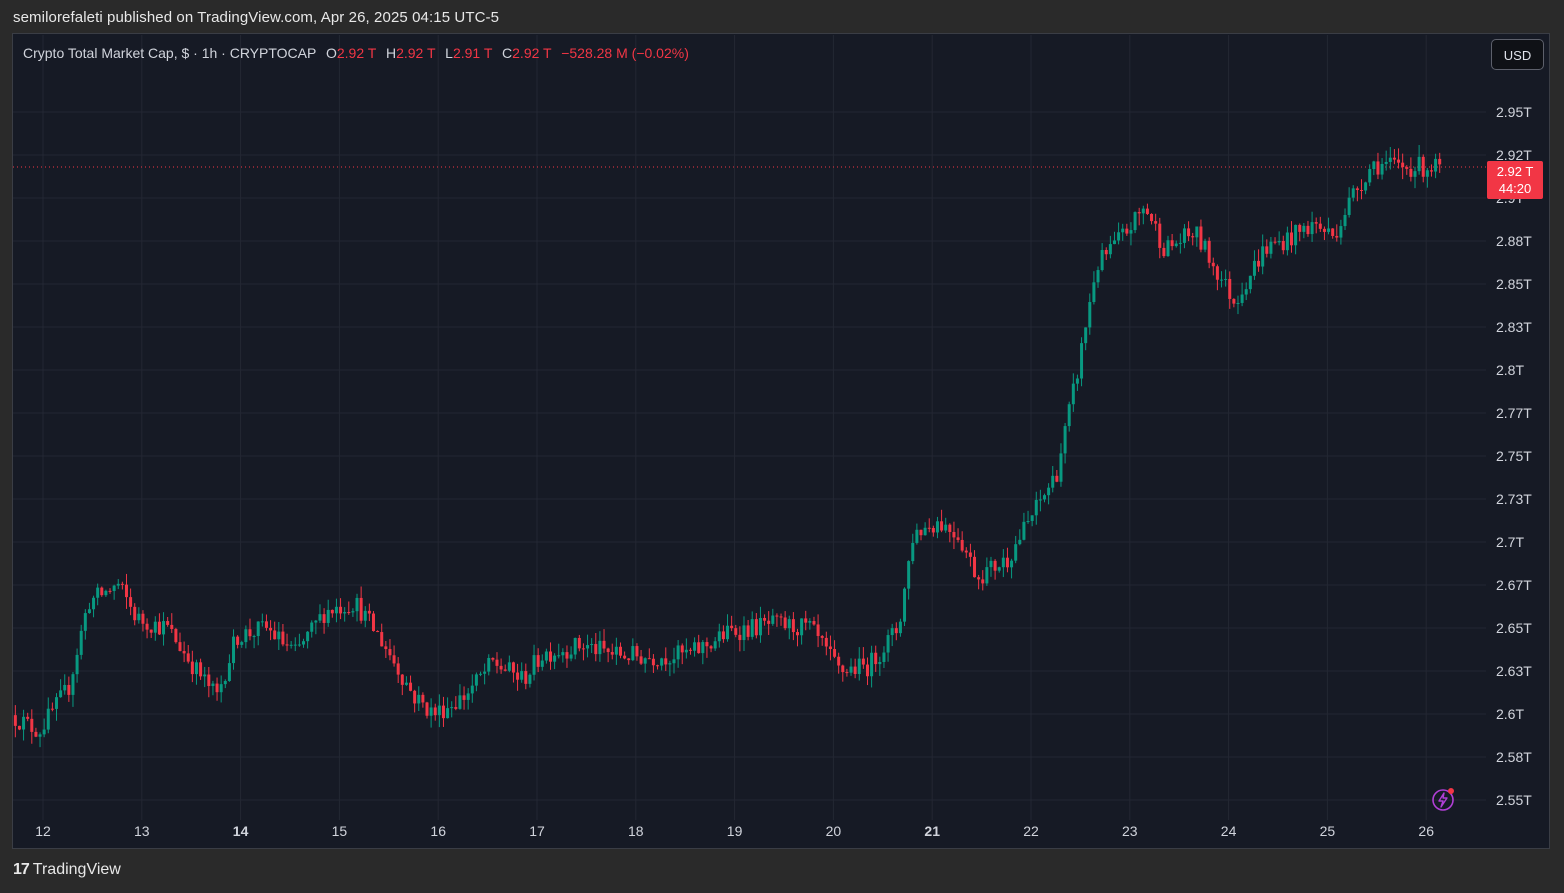  What do you see at coordinates (1514, 413) in the screenshot?
I see `price-tick-label: 2.77T` at bounding box center [1514, 413].